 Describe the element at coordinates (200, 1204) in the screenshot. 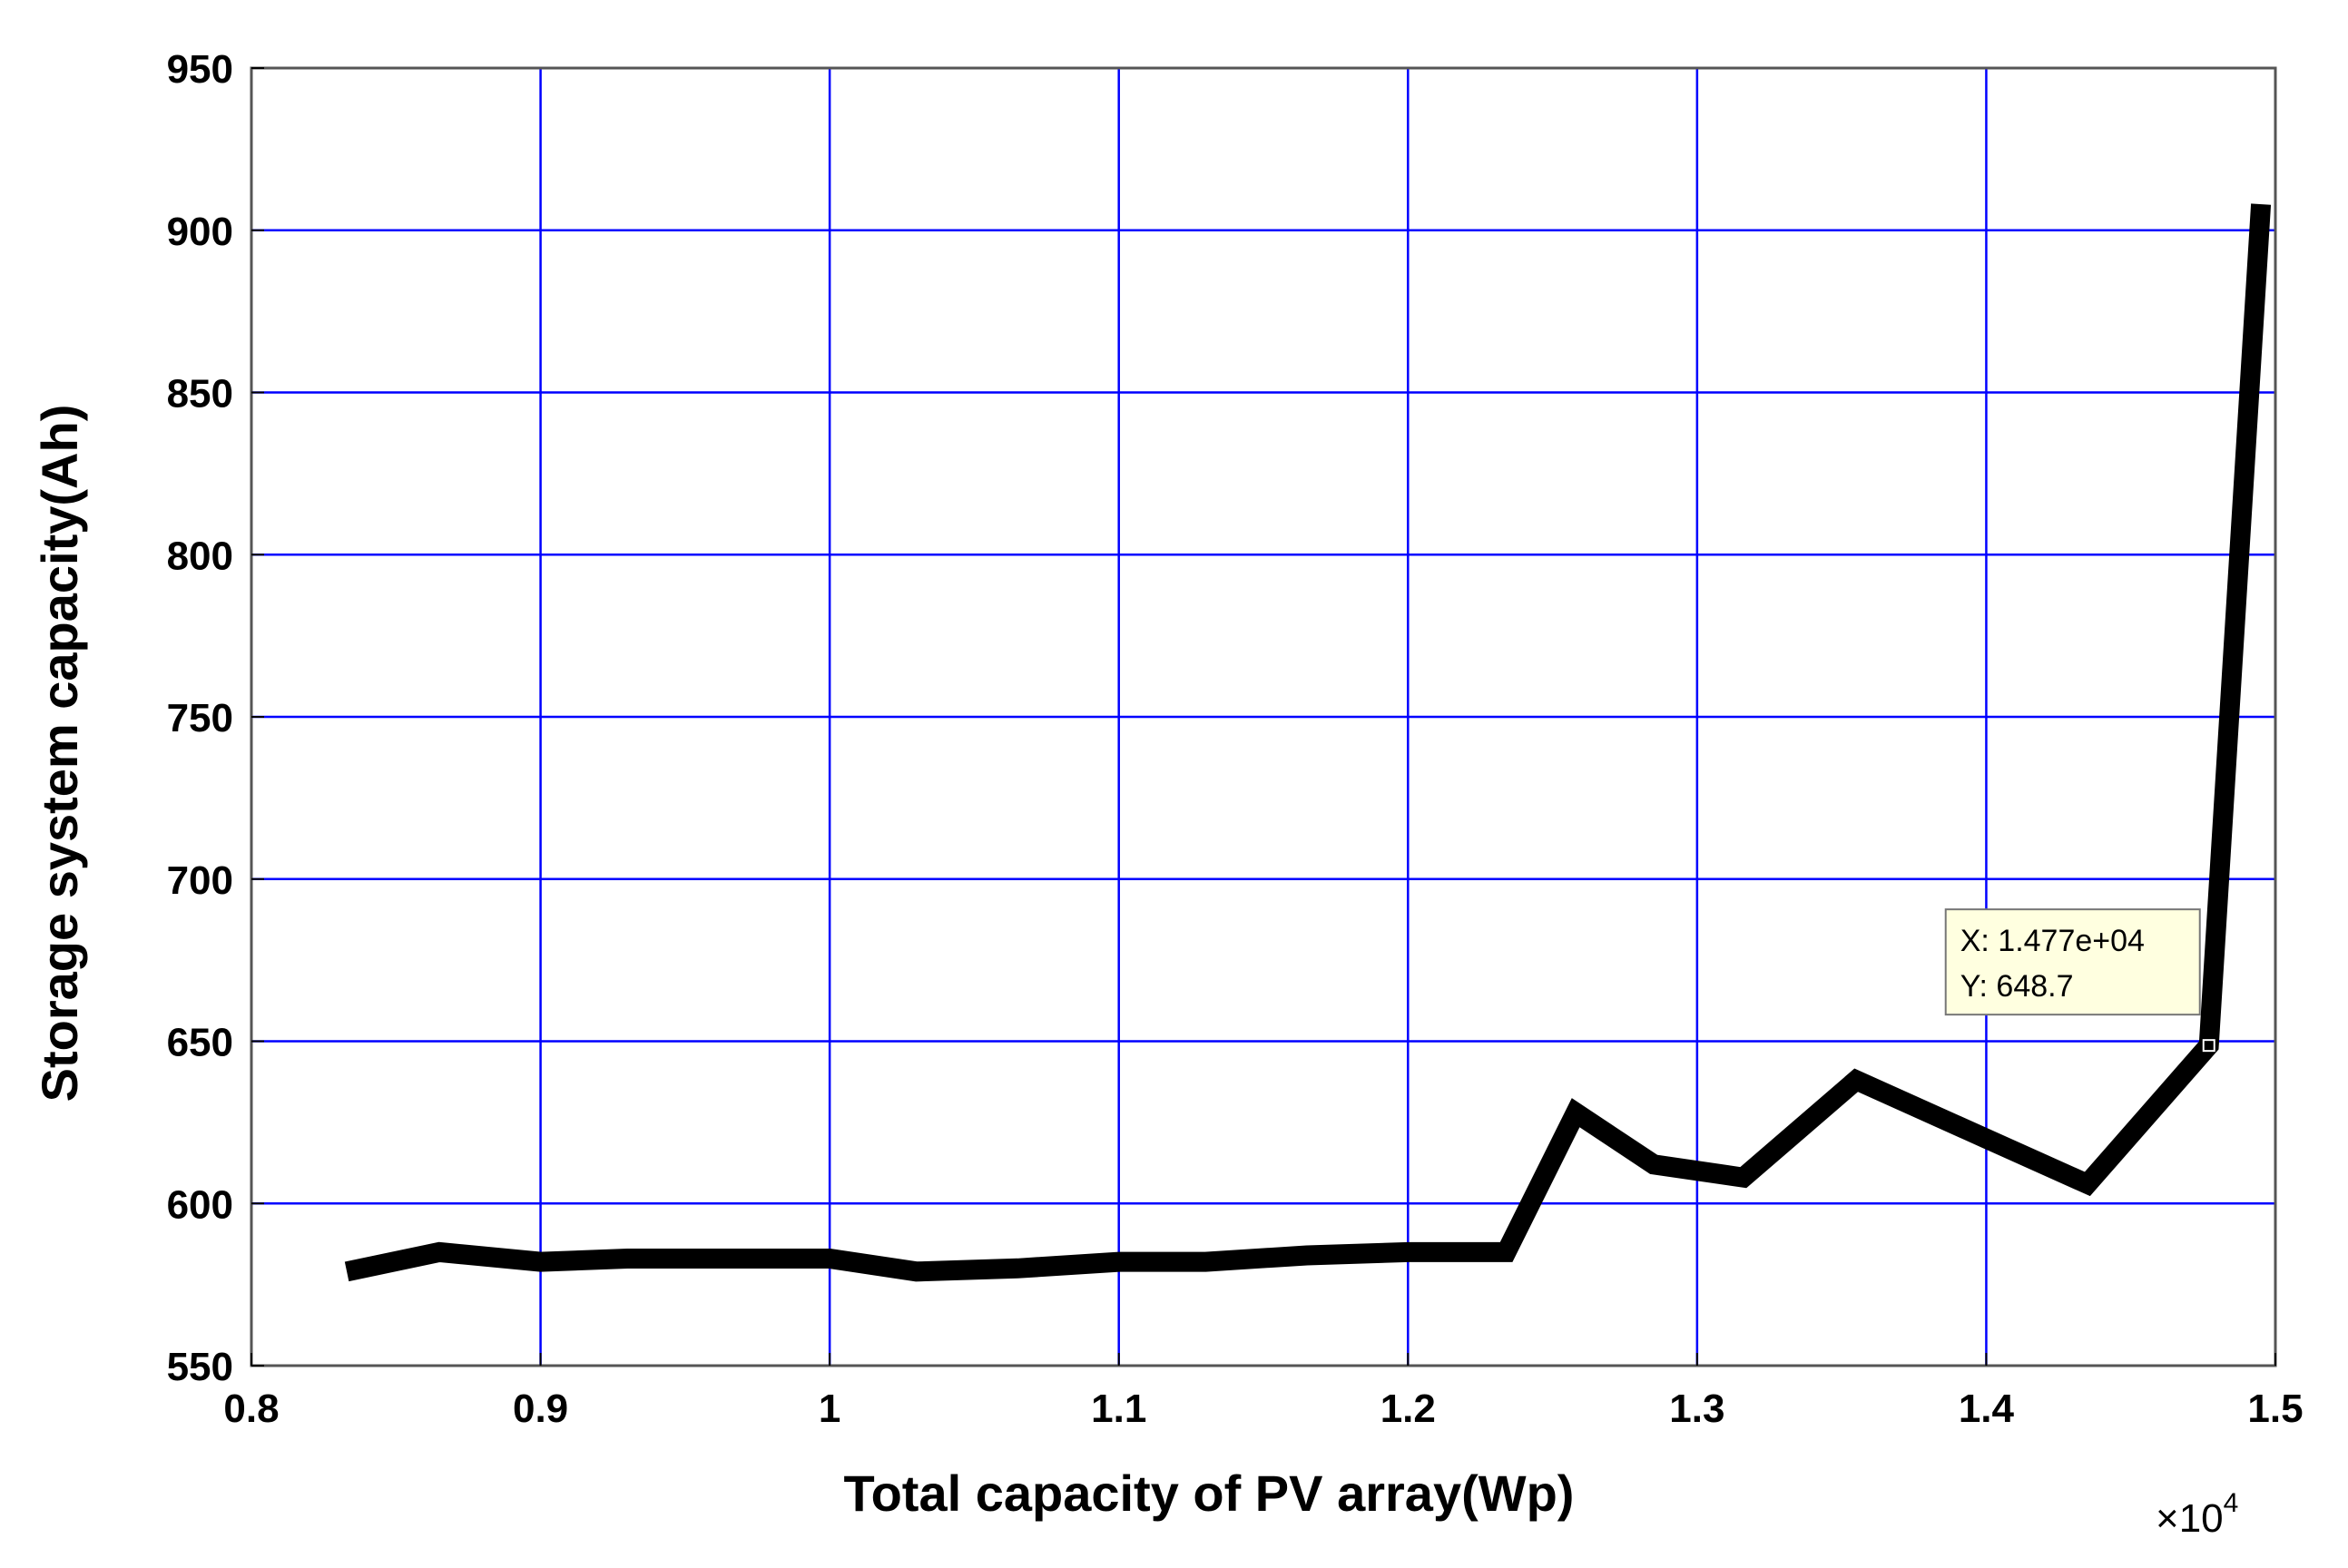

I see `y-tick-label: 600` at that location.